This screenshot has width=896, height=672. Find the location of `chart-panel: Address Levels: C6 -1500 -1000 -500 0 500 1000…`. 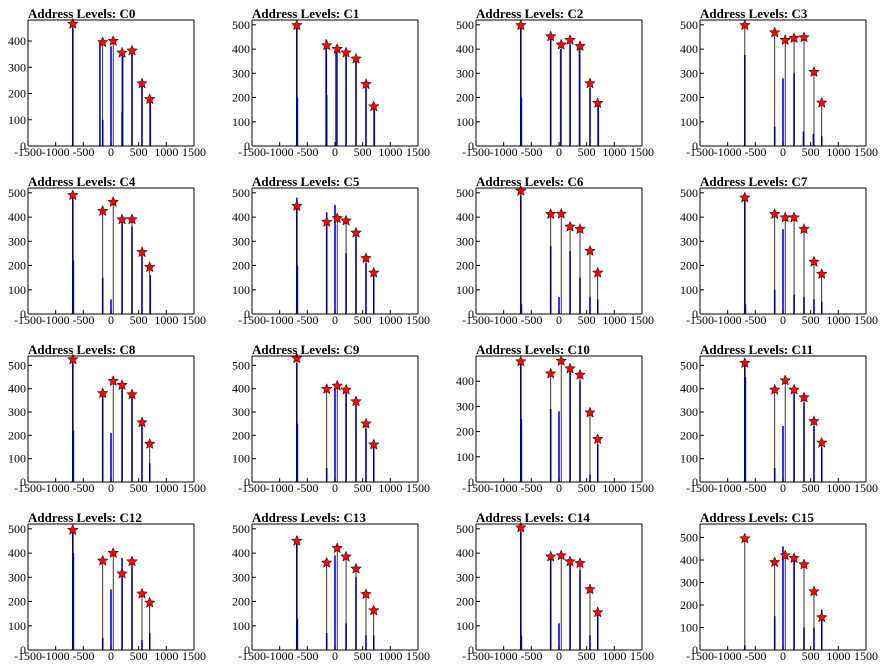

chart-panel: Address Levels: C6 -1500 -1000 -500 0 500 1000… is located at coordinates (560, 252).